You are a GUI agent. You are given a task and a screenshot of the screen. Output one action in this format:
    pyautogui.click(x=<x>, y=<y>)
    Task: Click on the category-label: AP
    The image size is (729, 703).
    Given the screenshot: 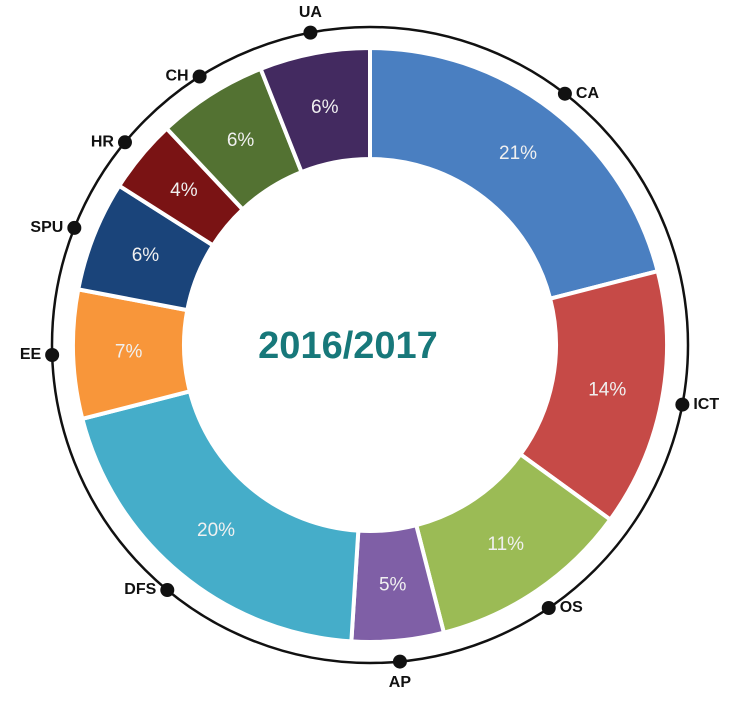 What is the action you would take?
    pyautogui.click(x=400, y=682)
    